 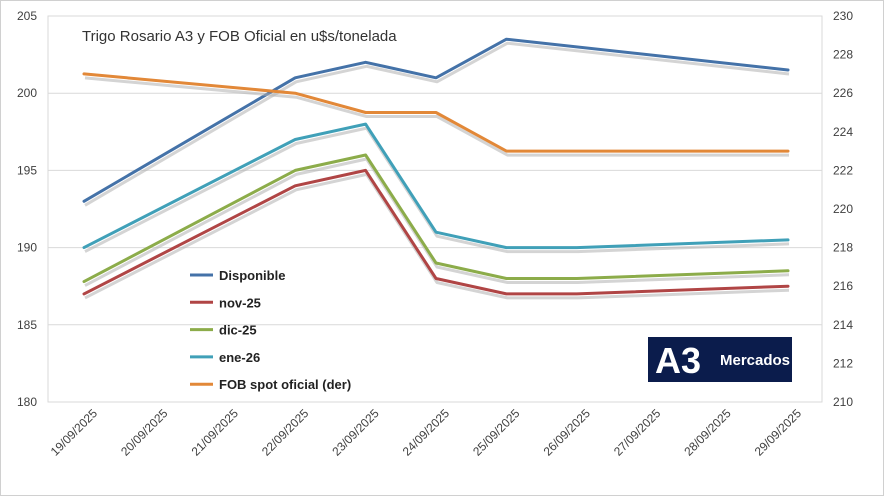 What do you see at coordinates (843, 93) in the screenshot?
I see `right-tick-label: 226` at bounding box center [843, 93].